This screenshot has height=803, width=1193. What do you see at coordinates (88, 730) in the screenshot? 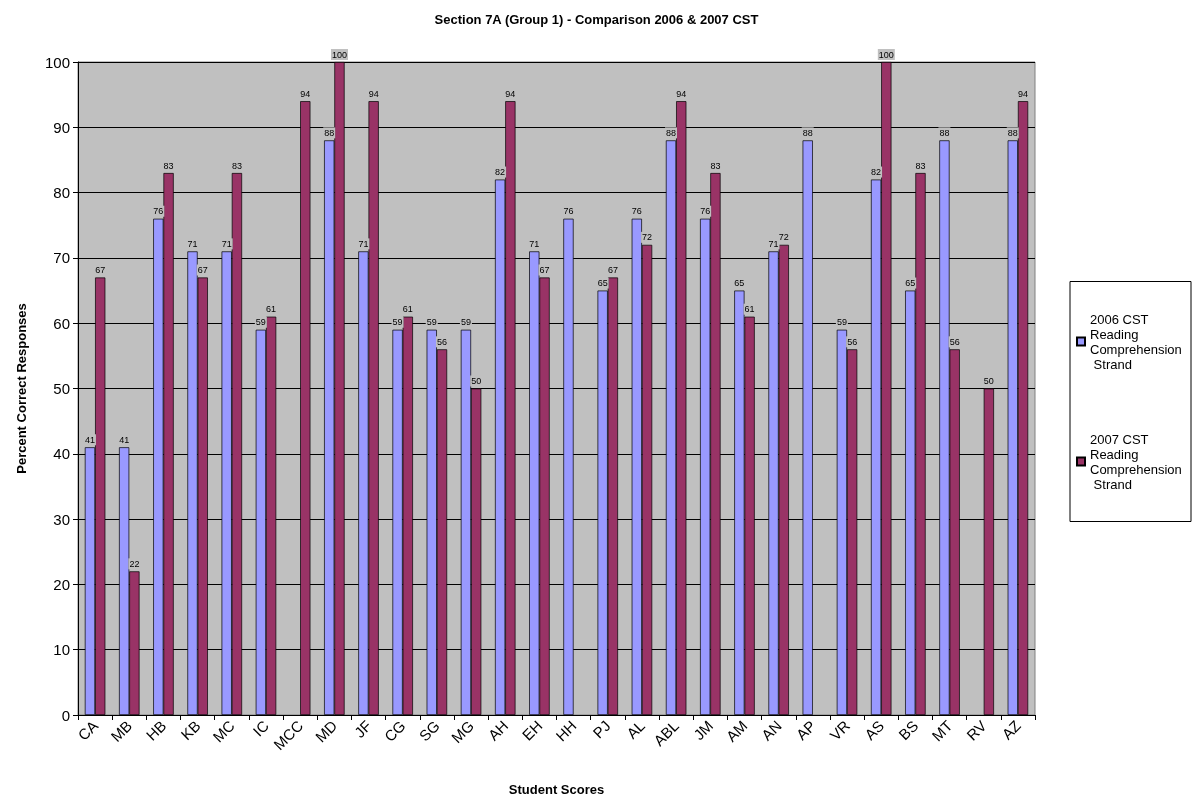
I see `x-tick-label: CA` at bounding box center [88, 730].